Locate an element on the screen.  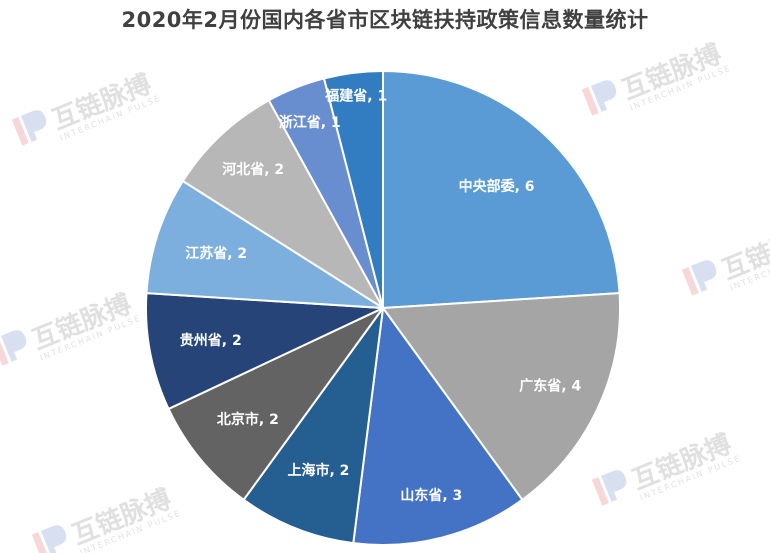
pie-data-label-10: 福建省, 1 is located at coordinates (355, 95).